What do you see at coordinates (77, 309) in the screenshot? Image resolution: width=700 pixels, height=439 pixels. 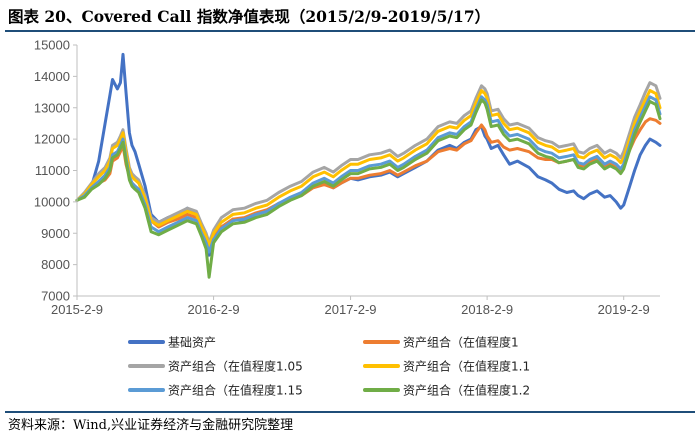 I see `x-tick-label: 2015-2-9` at bounding box center [77, 309].